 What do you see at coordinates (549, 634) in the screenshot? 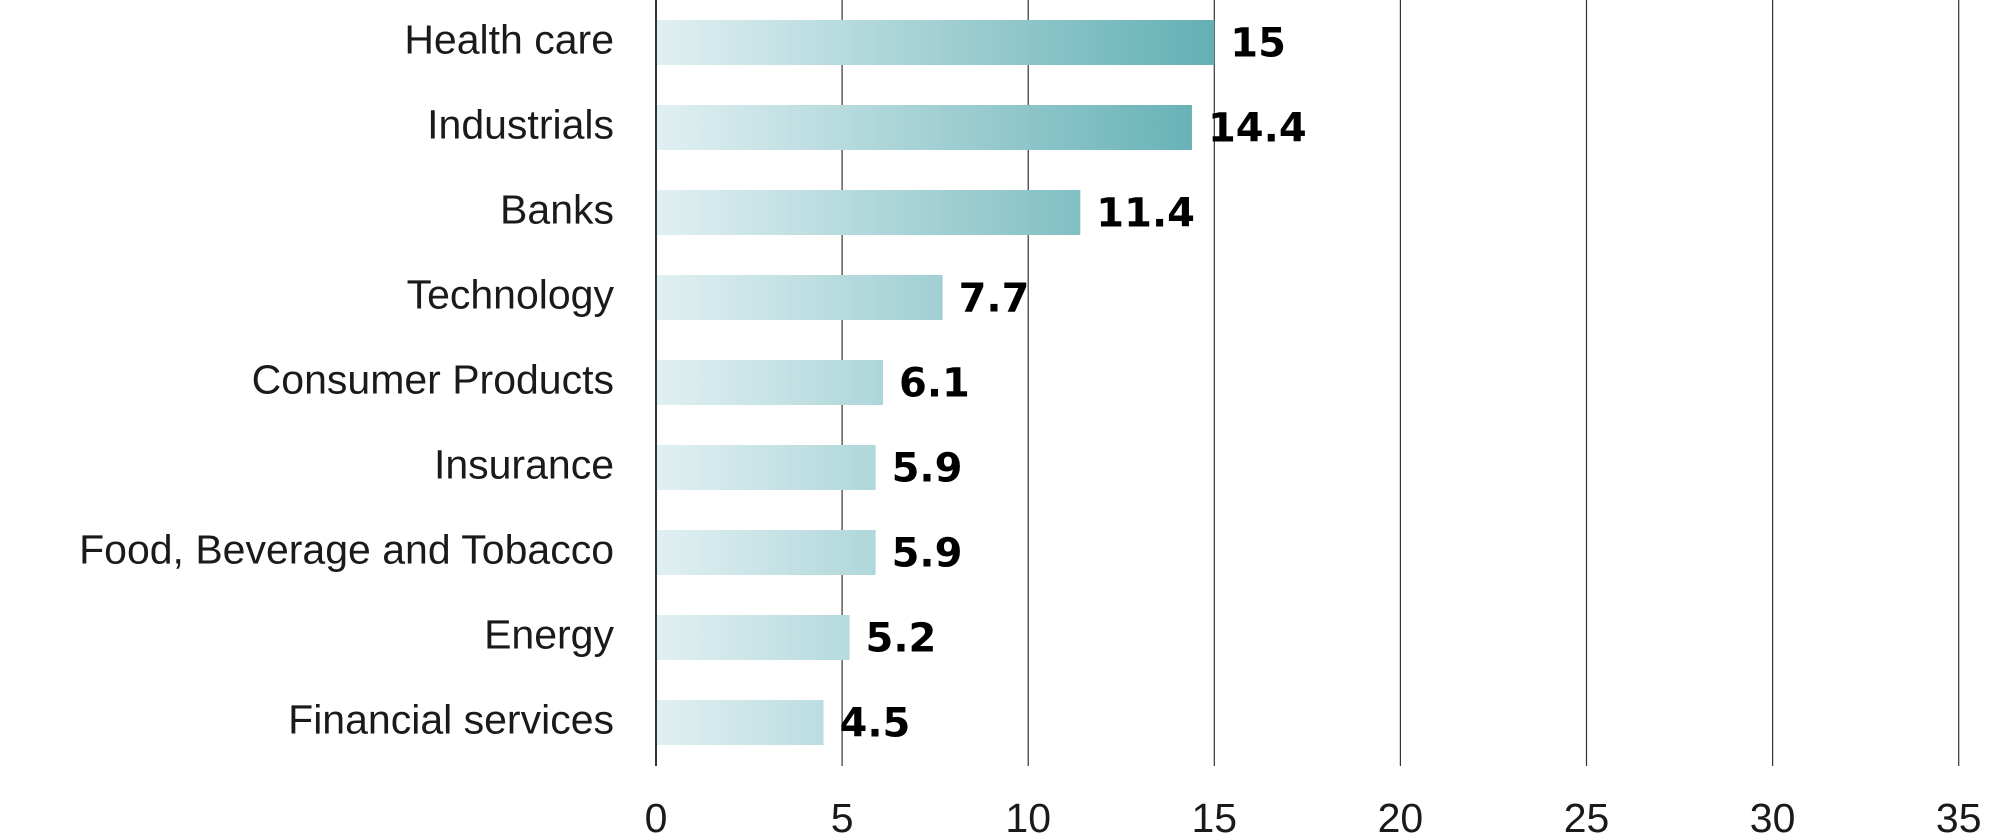
I see `category-label: Energy` at bounding box center [549, 634].